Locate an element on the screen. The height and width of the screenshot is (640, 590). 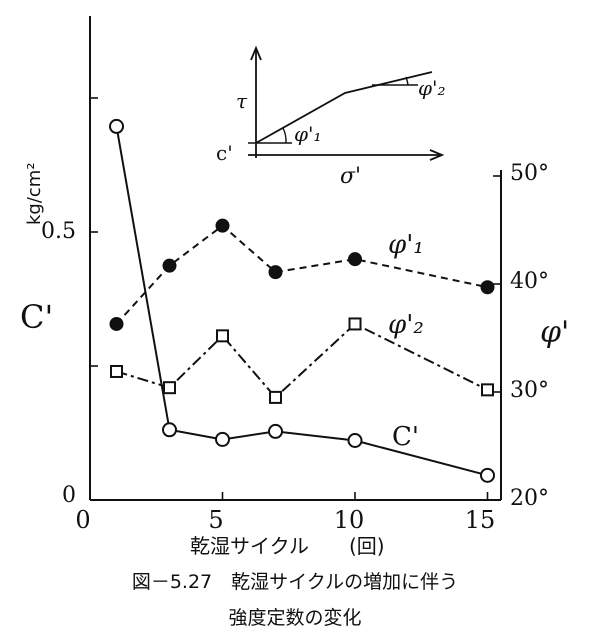
inset-tau-label: τ is located at coordinates (242, 101).